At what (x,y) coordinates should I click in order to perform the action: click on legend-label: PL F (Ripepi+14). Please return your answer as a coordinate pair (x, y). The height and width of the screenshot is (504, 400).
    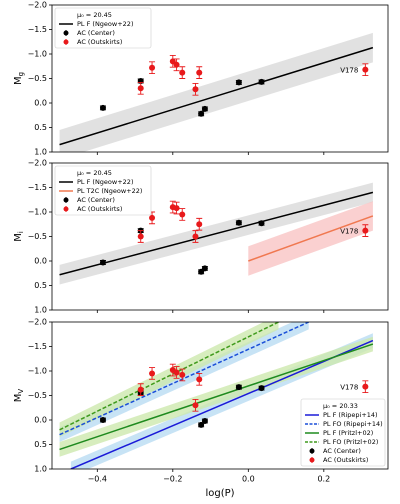
    Looking at the image, I should click on (350, 415).